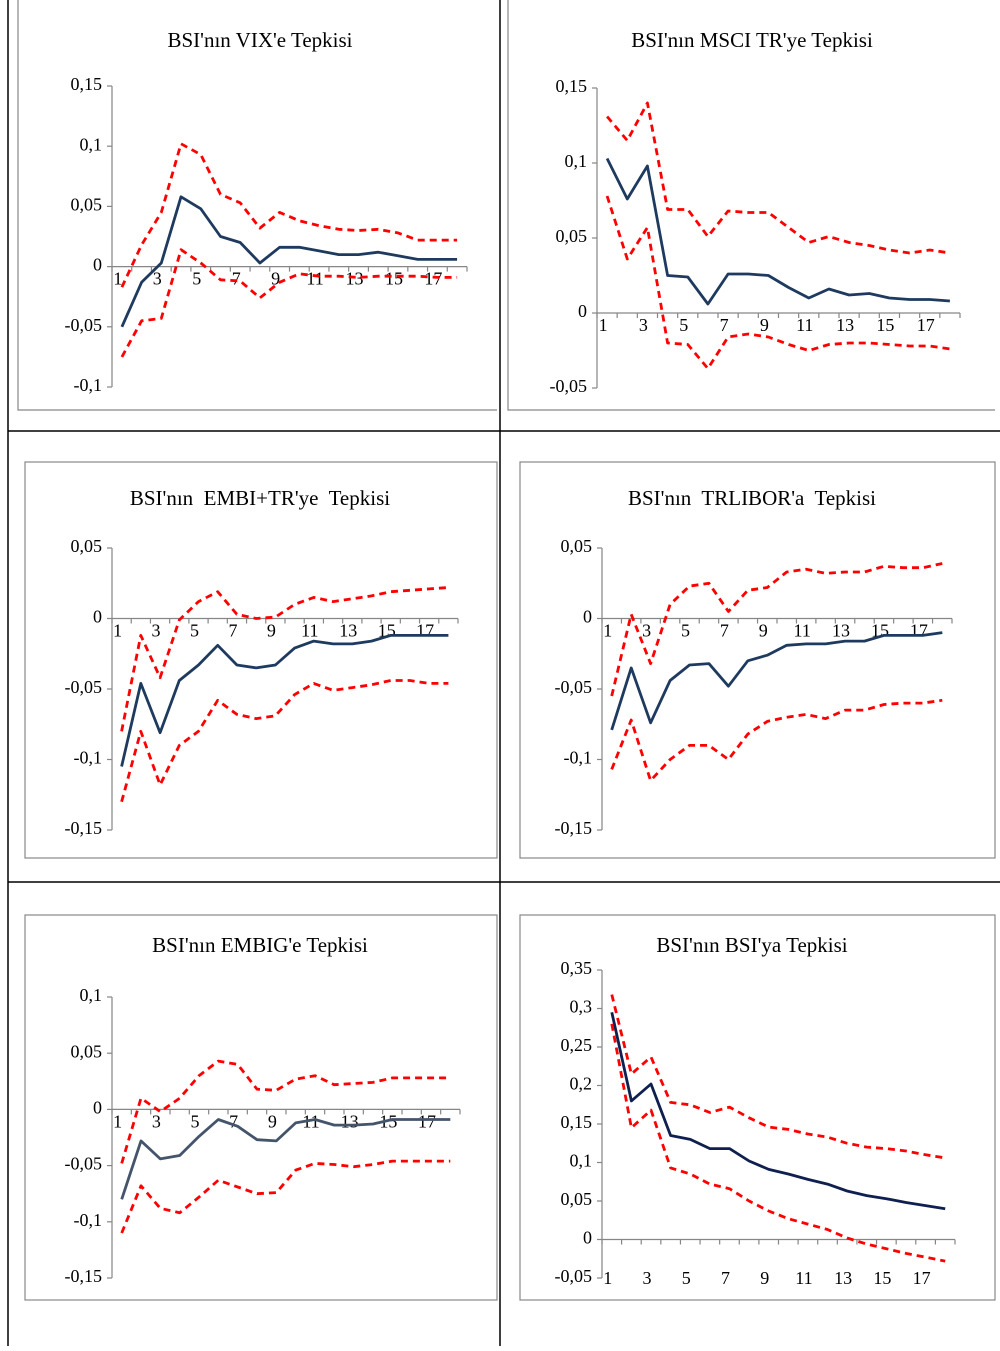  Describe the element at coordinates (752, 498) in the screenshot. I see `chart-title: BSI'nın TRLIBOR'a Tepkisi` at that location.